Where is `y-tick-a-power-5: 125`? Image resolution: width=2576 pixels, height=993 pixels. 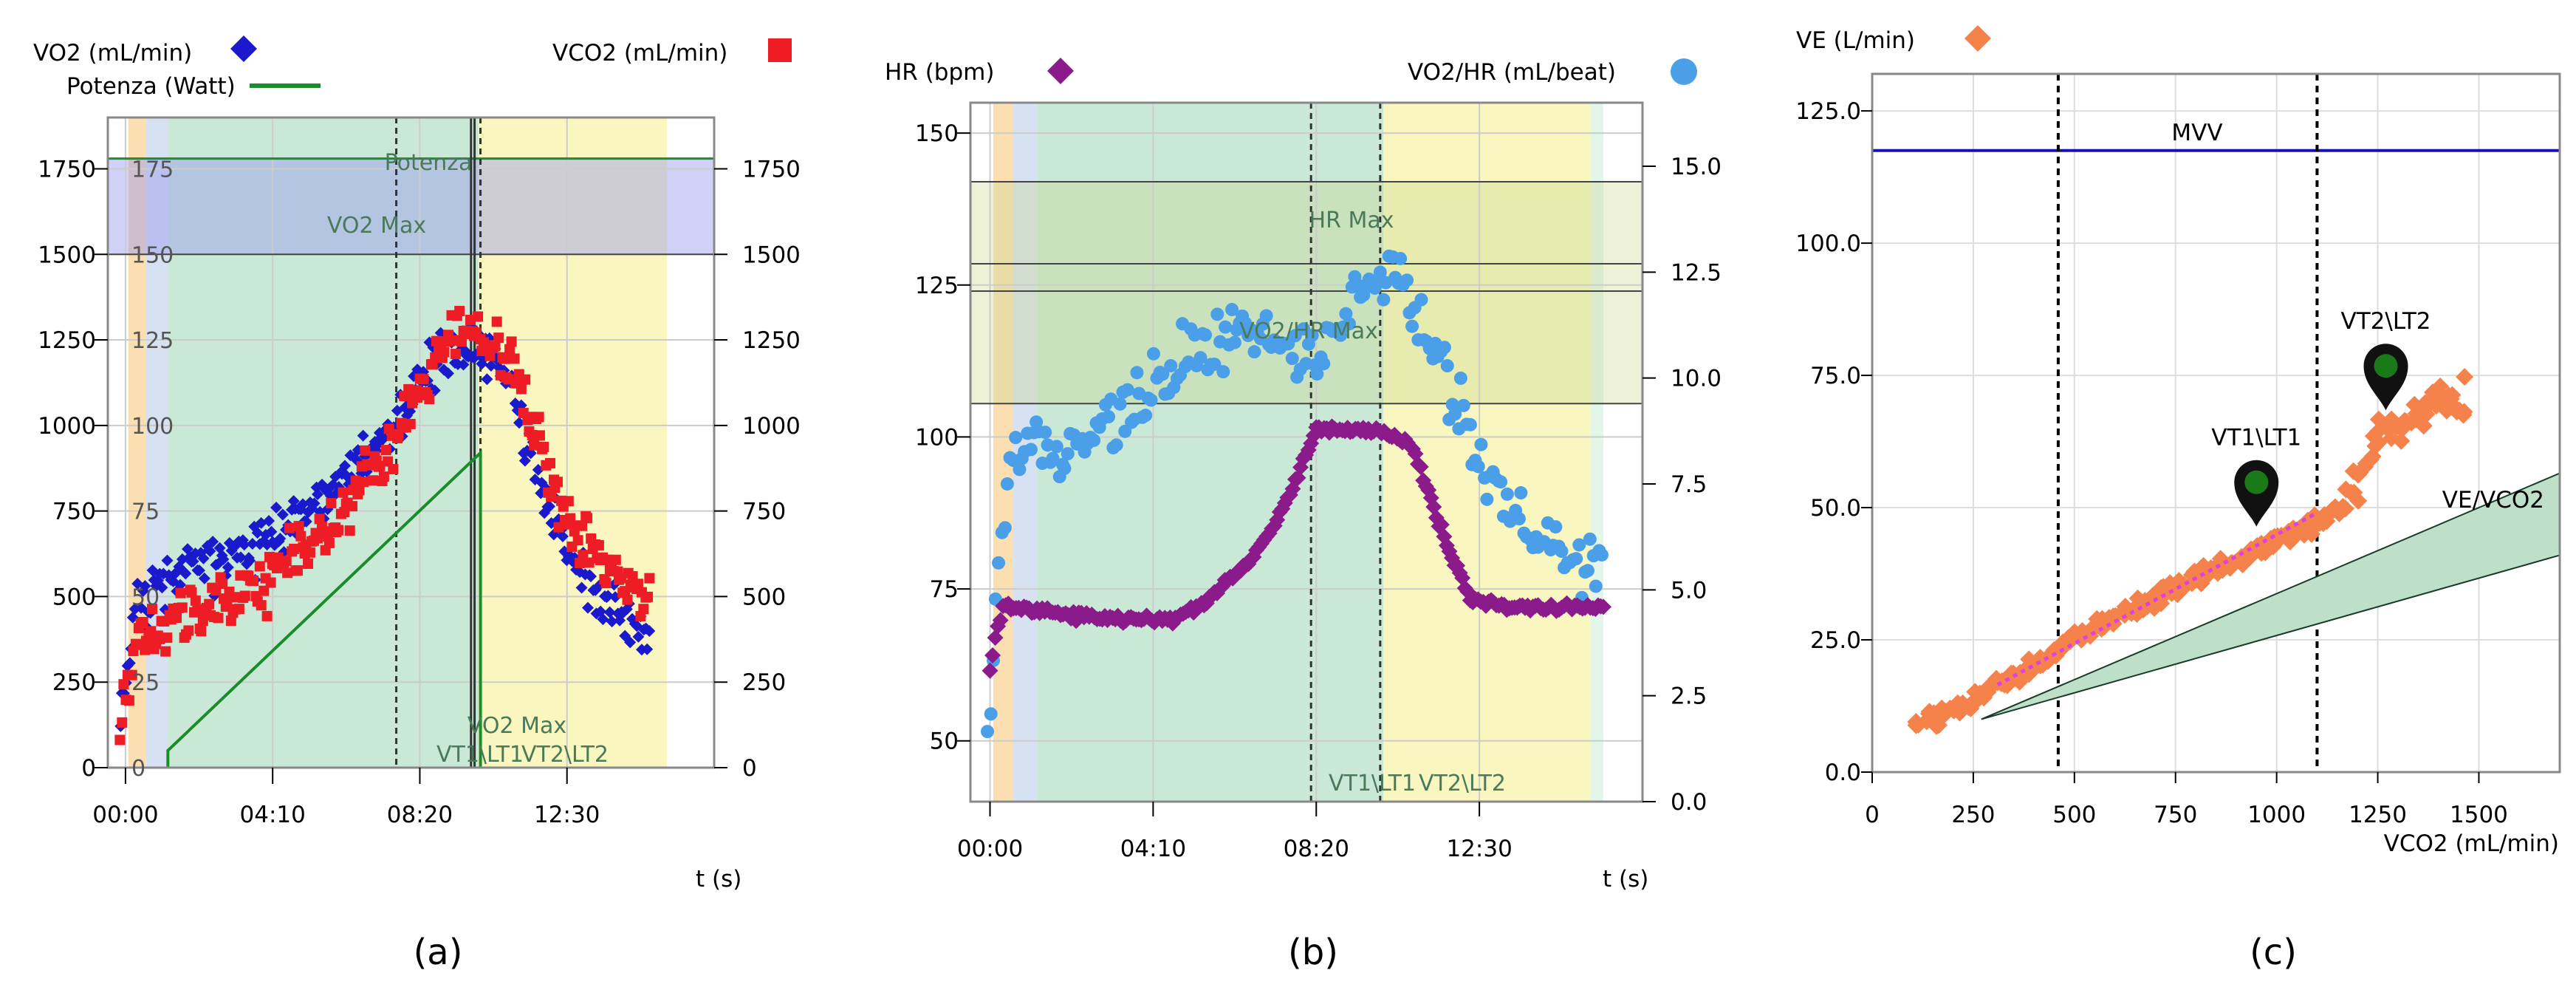 y-tick-a-power-5: 125 is located at coordinates (152, 341).